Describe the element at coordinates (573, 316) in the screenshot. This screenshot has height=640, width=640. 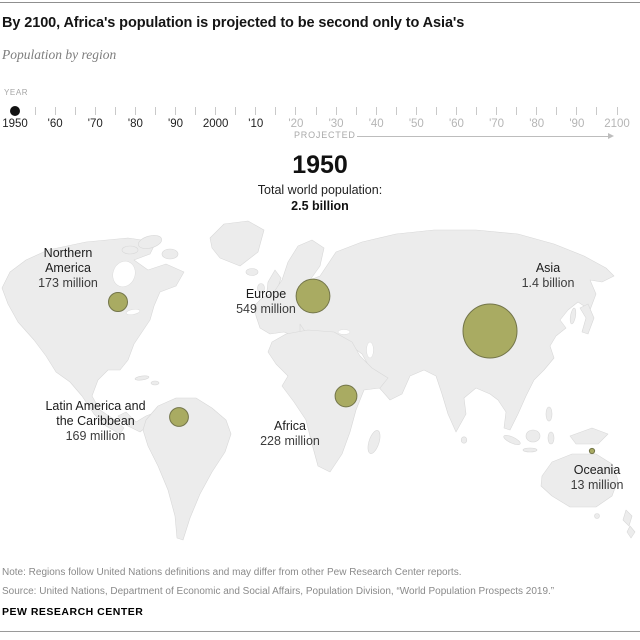
I see `landmass-sakhalin` at that location.